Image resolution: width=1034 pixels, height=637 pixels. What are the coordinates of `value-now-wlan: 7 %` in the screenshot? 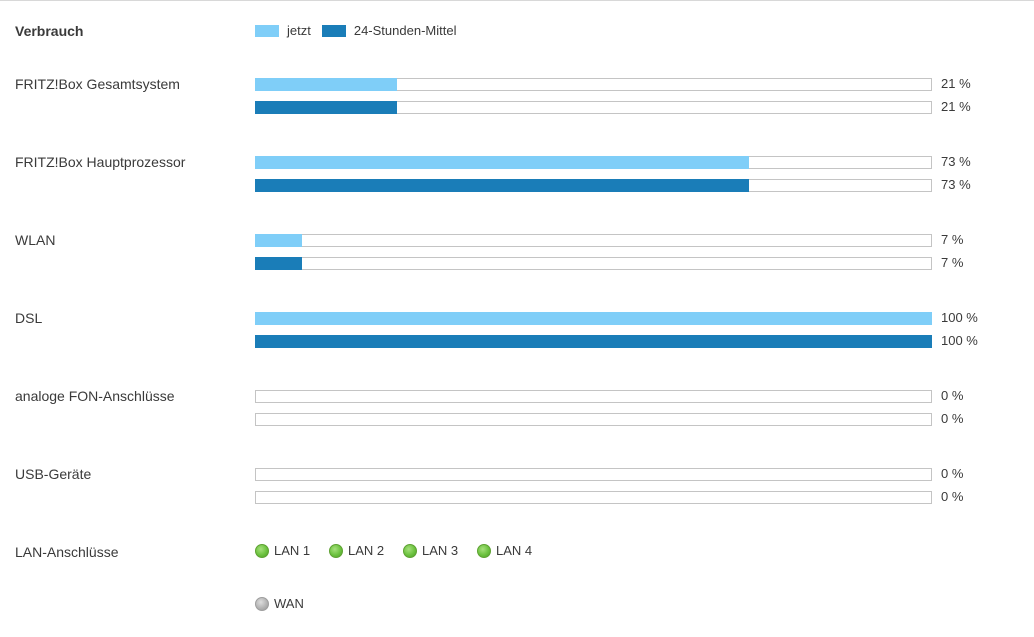 It's located at (952, 239).